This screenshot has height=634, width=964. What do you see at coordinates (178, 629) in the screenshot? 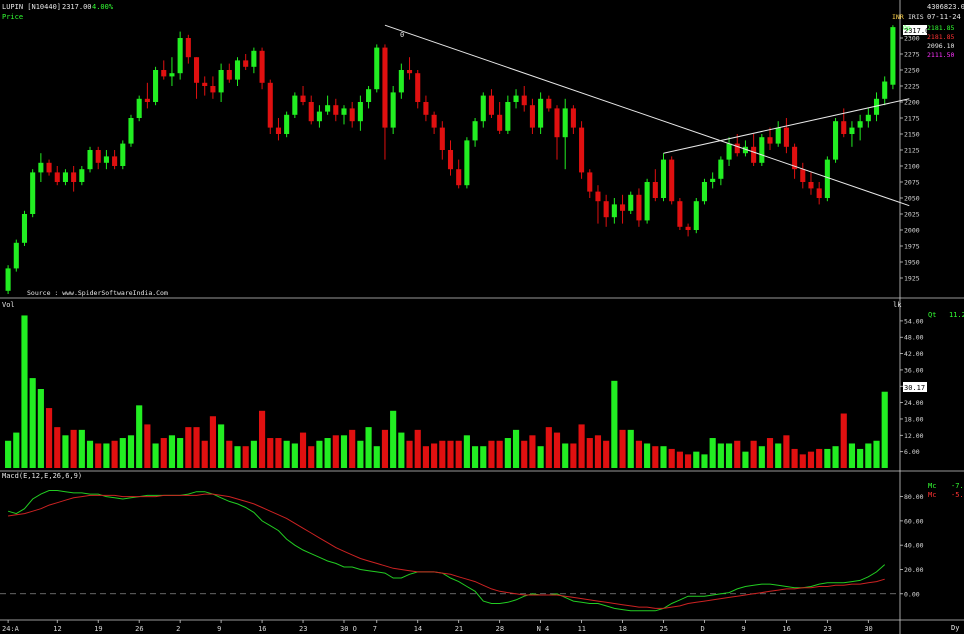
I see `x-tick-label: 2` at bounding box center [178, 629].